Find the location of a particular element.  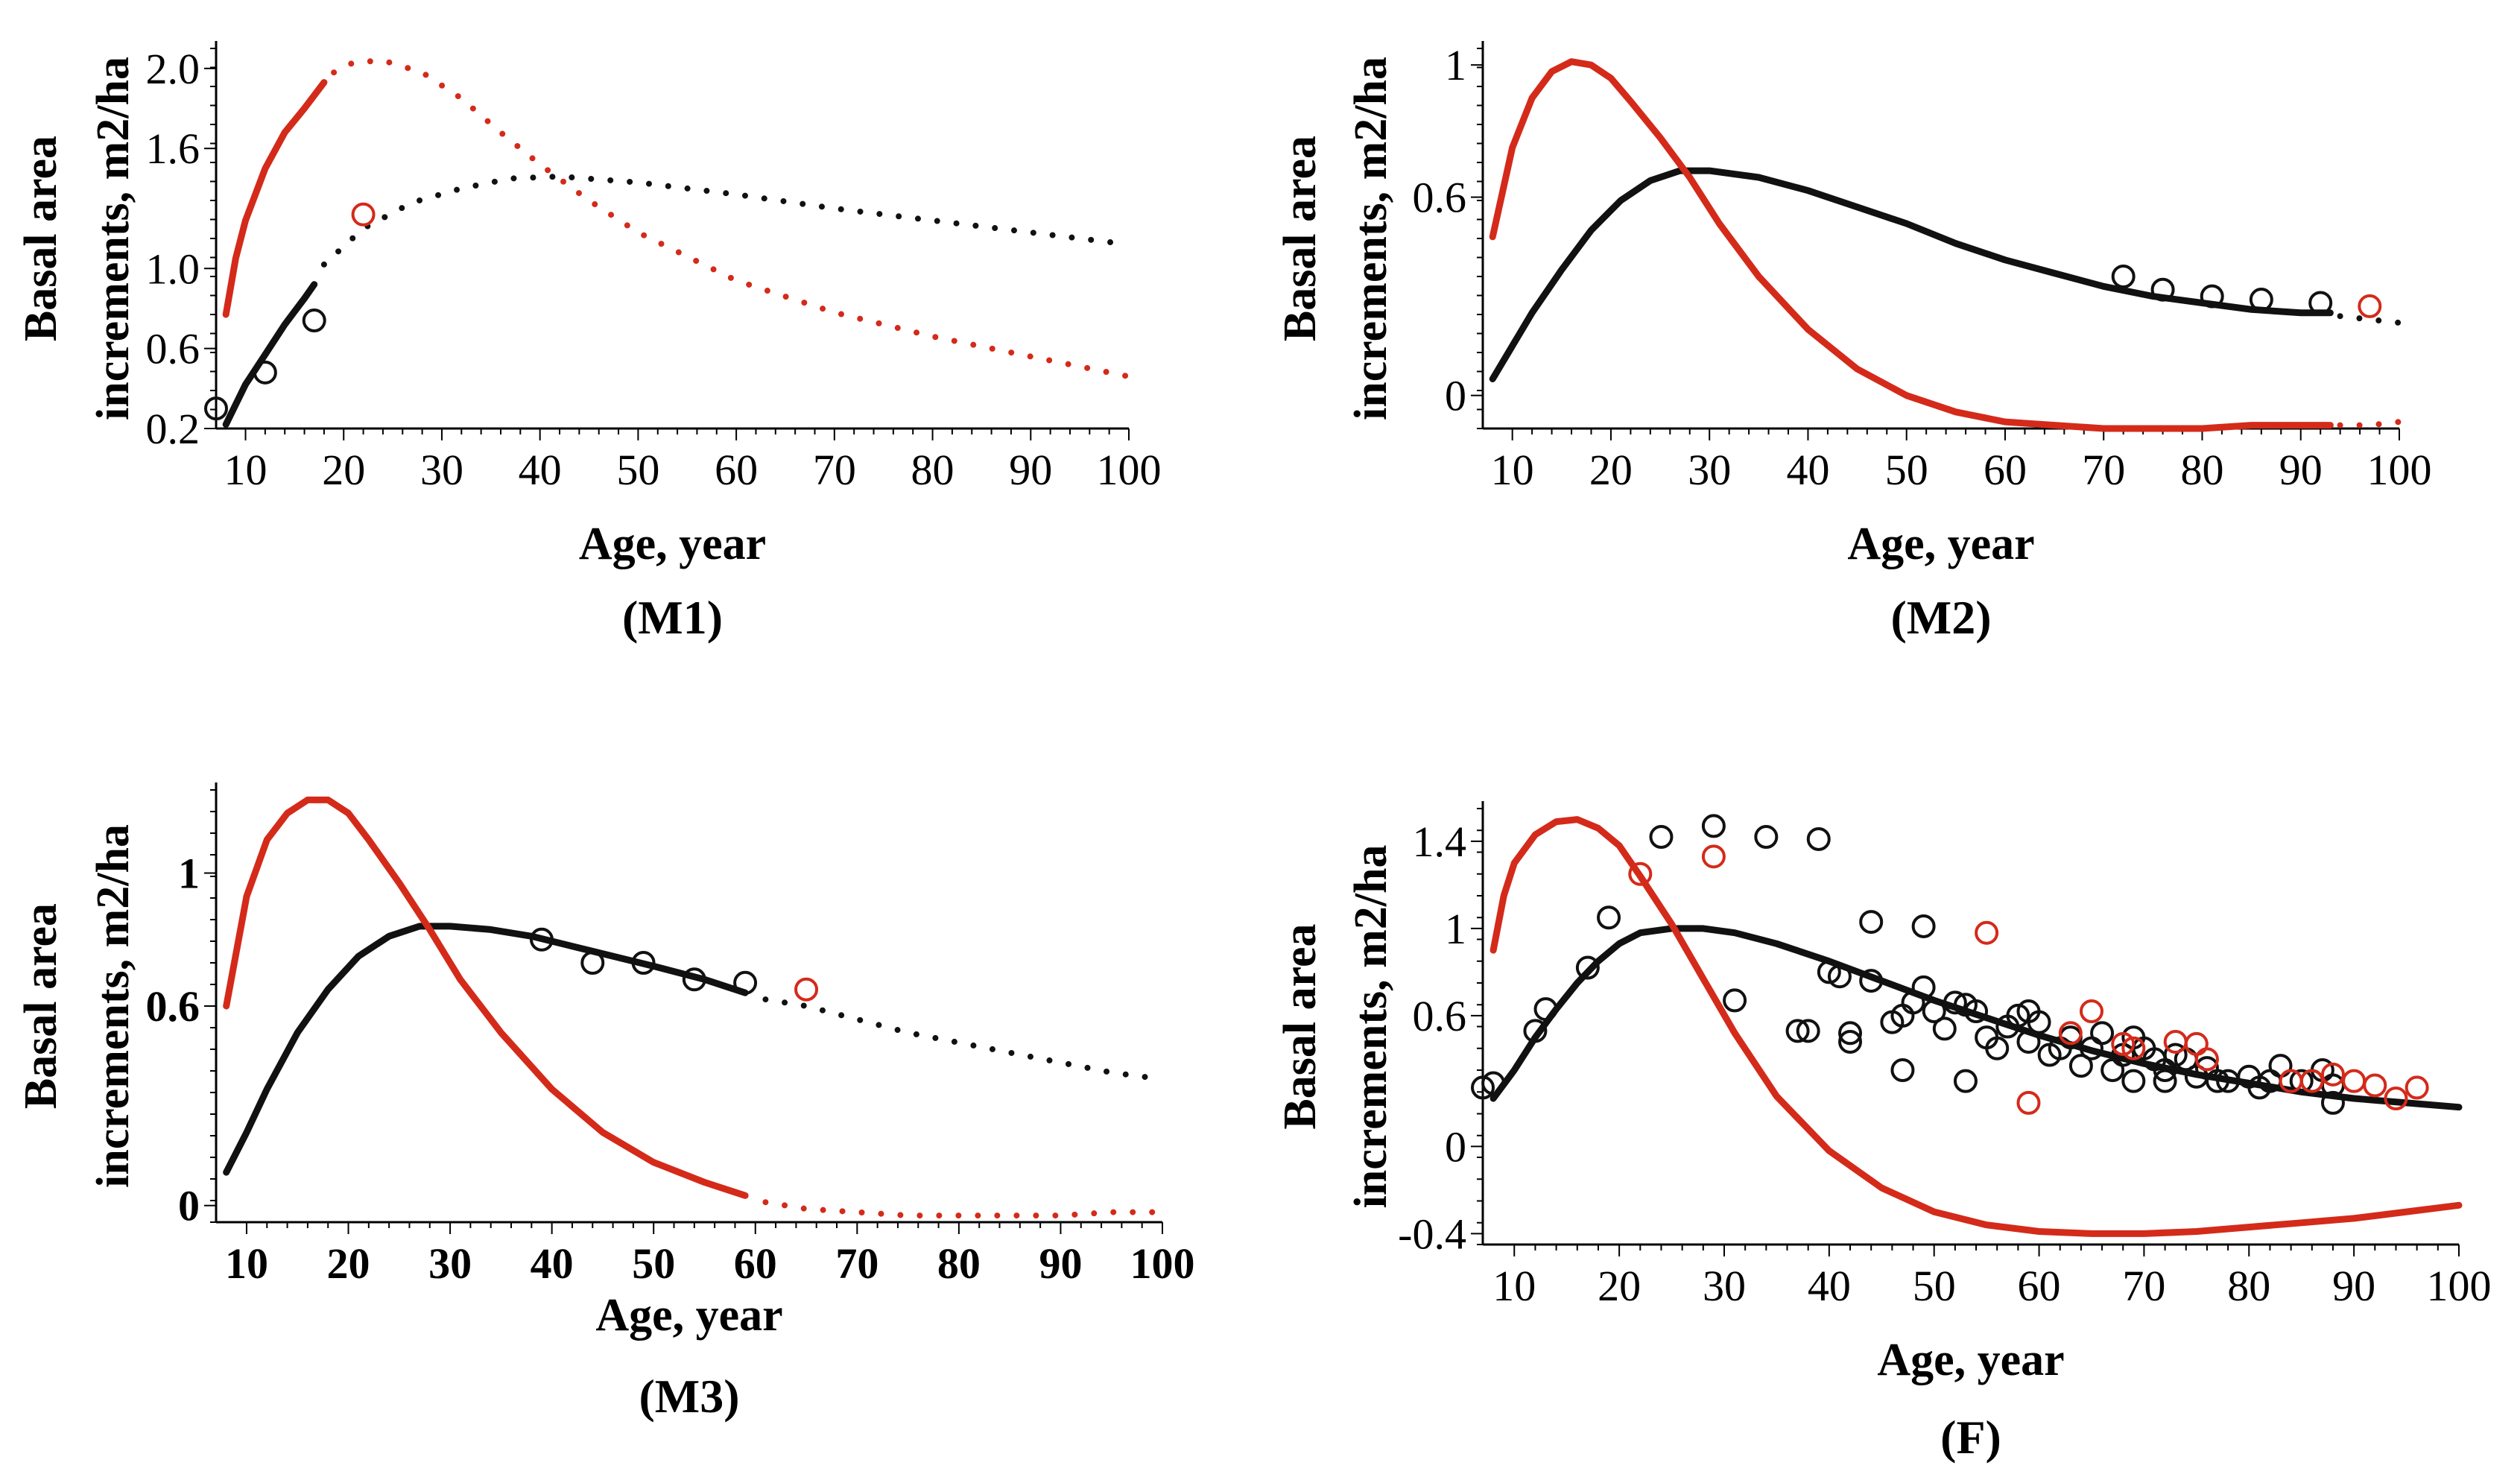

x-tick-label: 70 is located at coordinates (2143, 1286).